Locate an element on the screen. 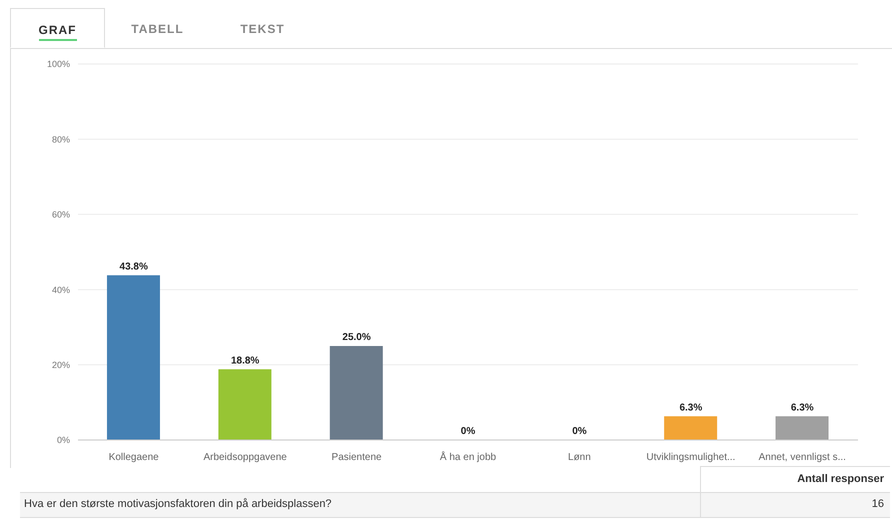 This screenshot has width=892, height=524. data-label: 25.0% is located at coordinates (356, 337).